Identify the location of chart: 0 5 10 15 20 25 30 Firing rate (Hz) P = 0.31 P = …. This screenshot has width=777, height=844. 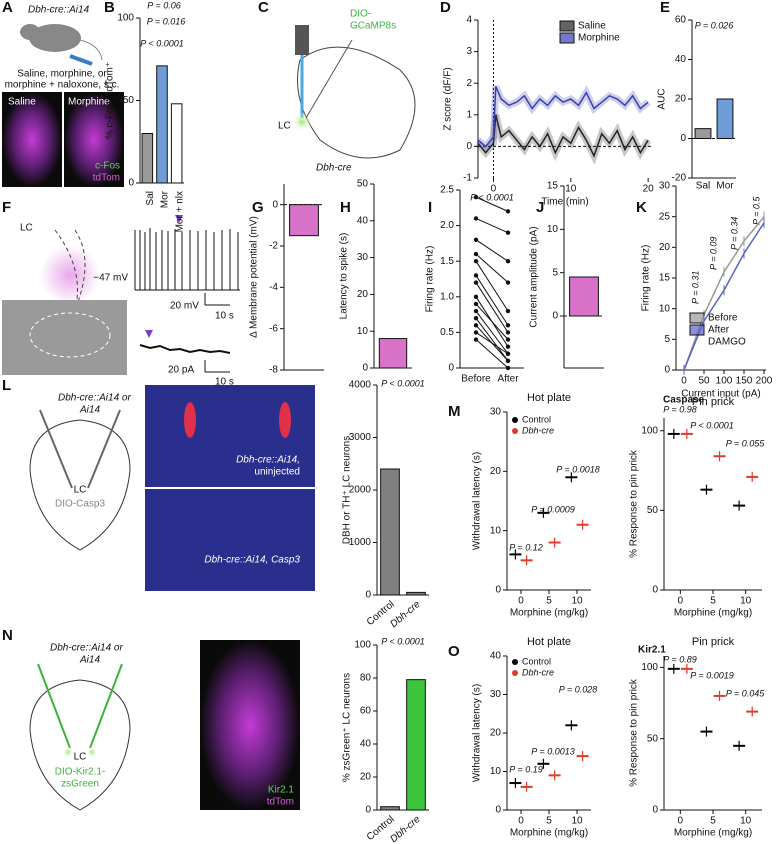
(707, 290).